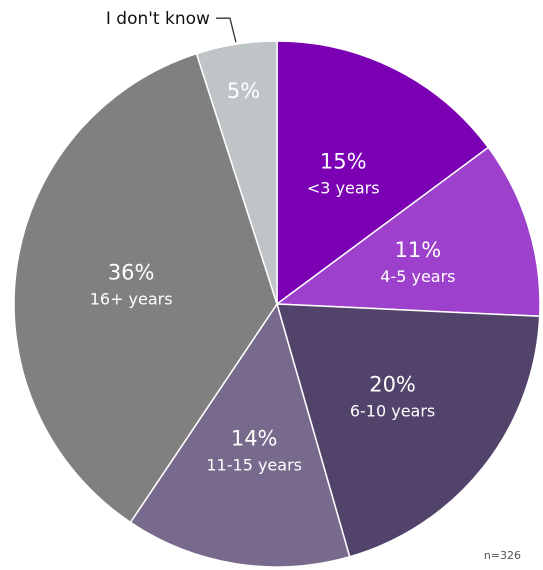 Image resolution: width=543 pixels, height=570 pixels. Describe the element at coordinates (417, 276) in the screenshot. I see `slice-category-label: 4-5 years` at that location.